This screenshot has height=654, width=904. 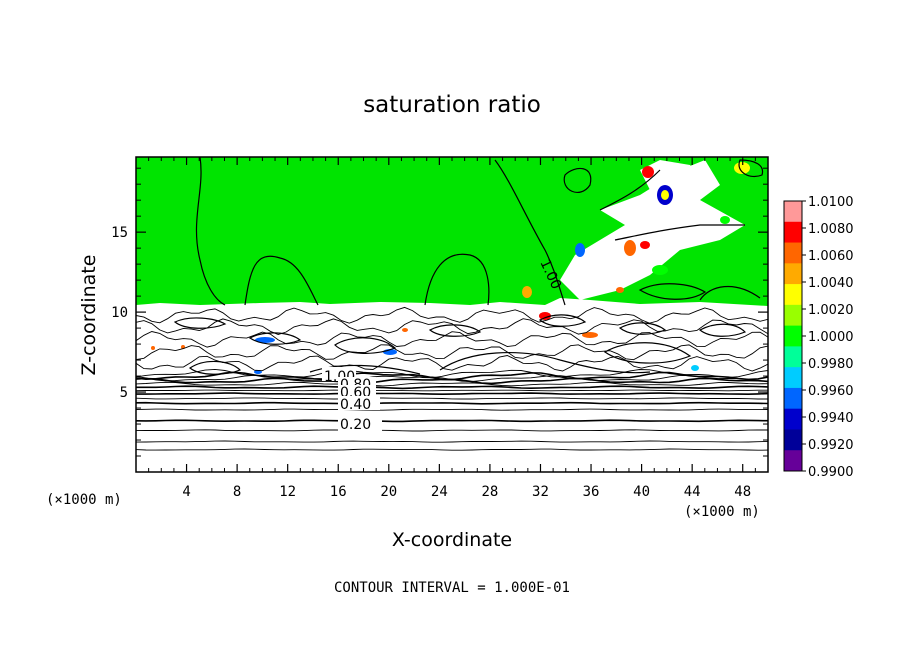 What do you see at coordinates (338, 492) in the screenshot?
I see `x-tick-label: 16` at bounding box center [338, 492].